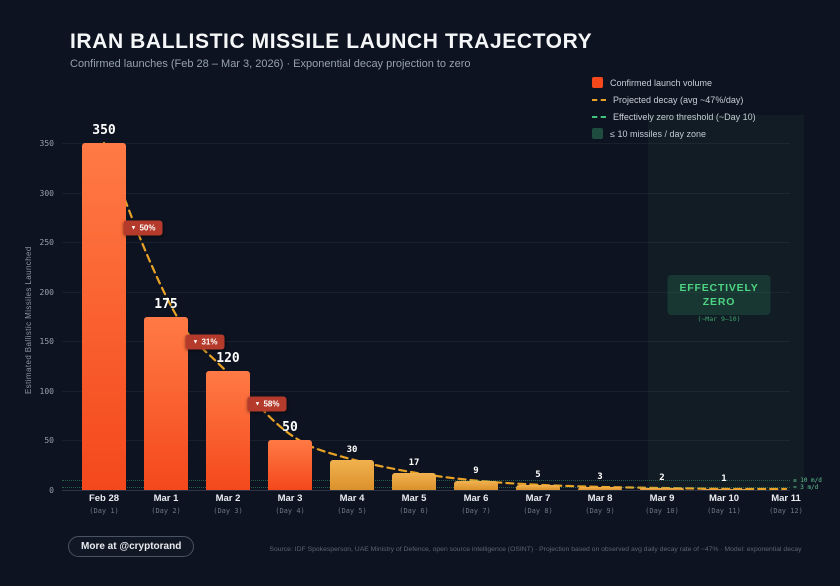 The image size is (840, 586). I want to click on x-axis-line, so click(426, 490).